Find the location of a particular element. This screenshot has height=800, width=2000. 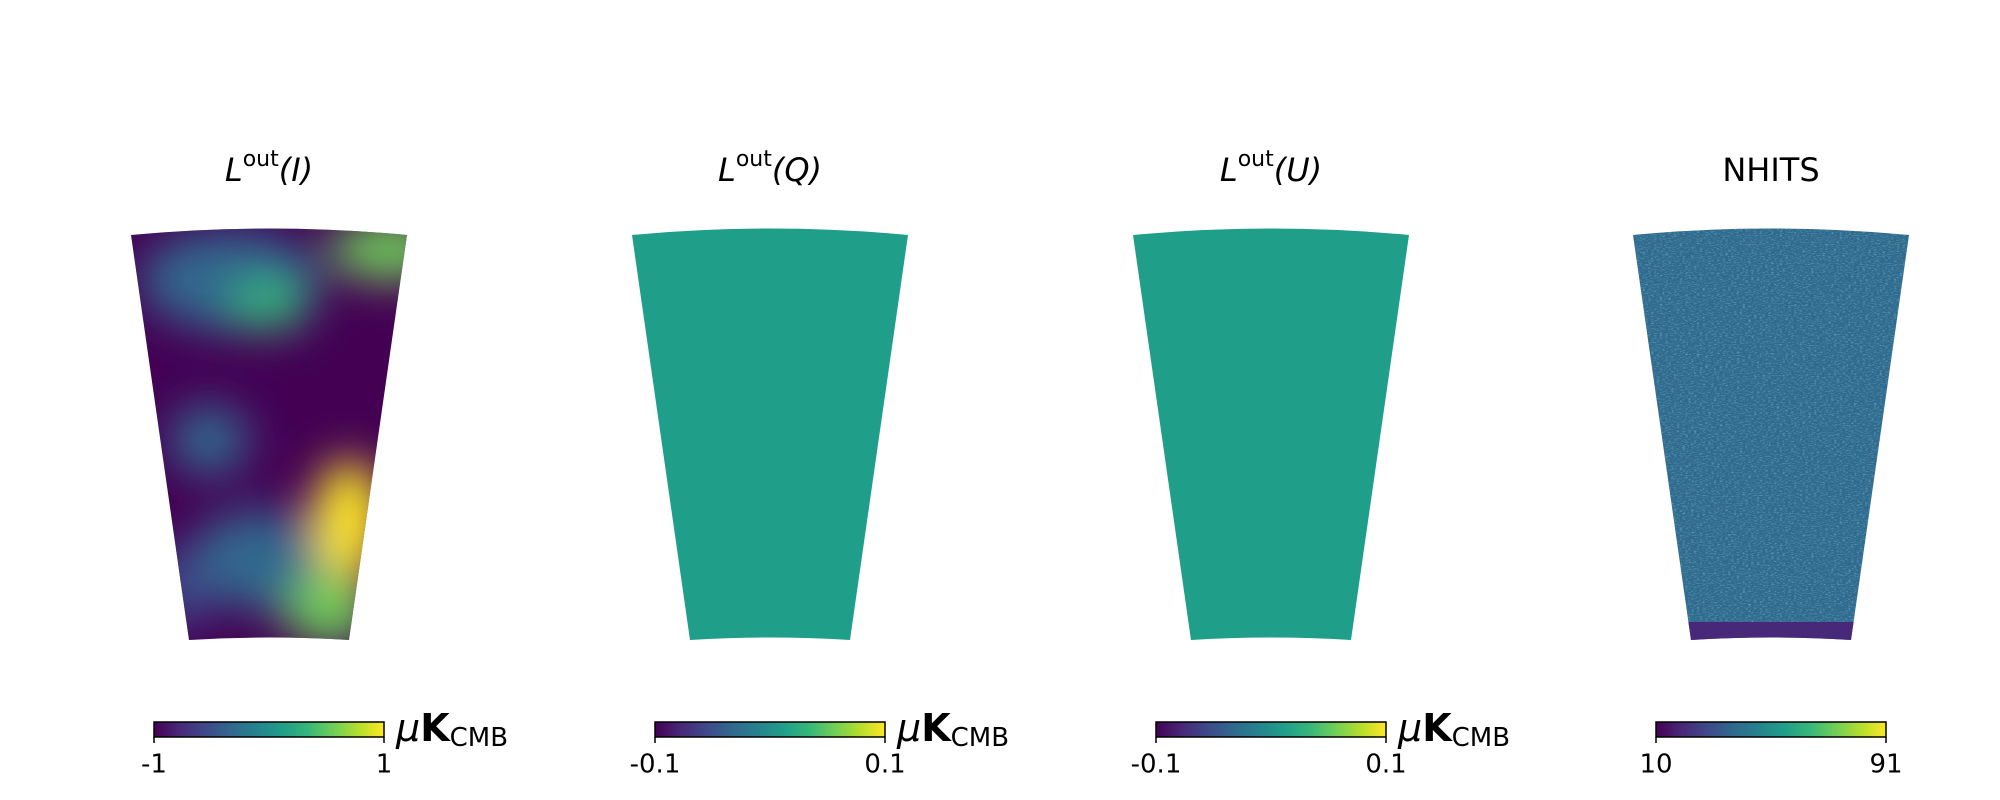

map-noise is located at coordinates (1771, 434).